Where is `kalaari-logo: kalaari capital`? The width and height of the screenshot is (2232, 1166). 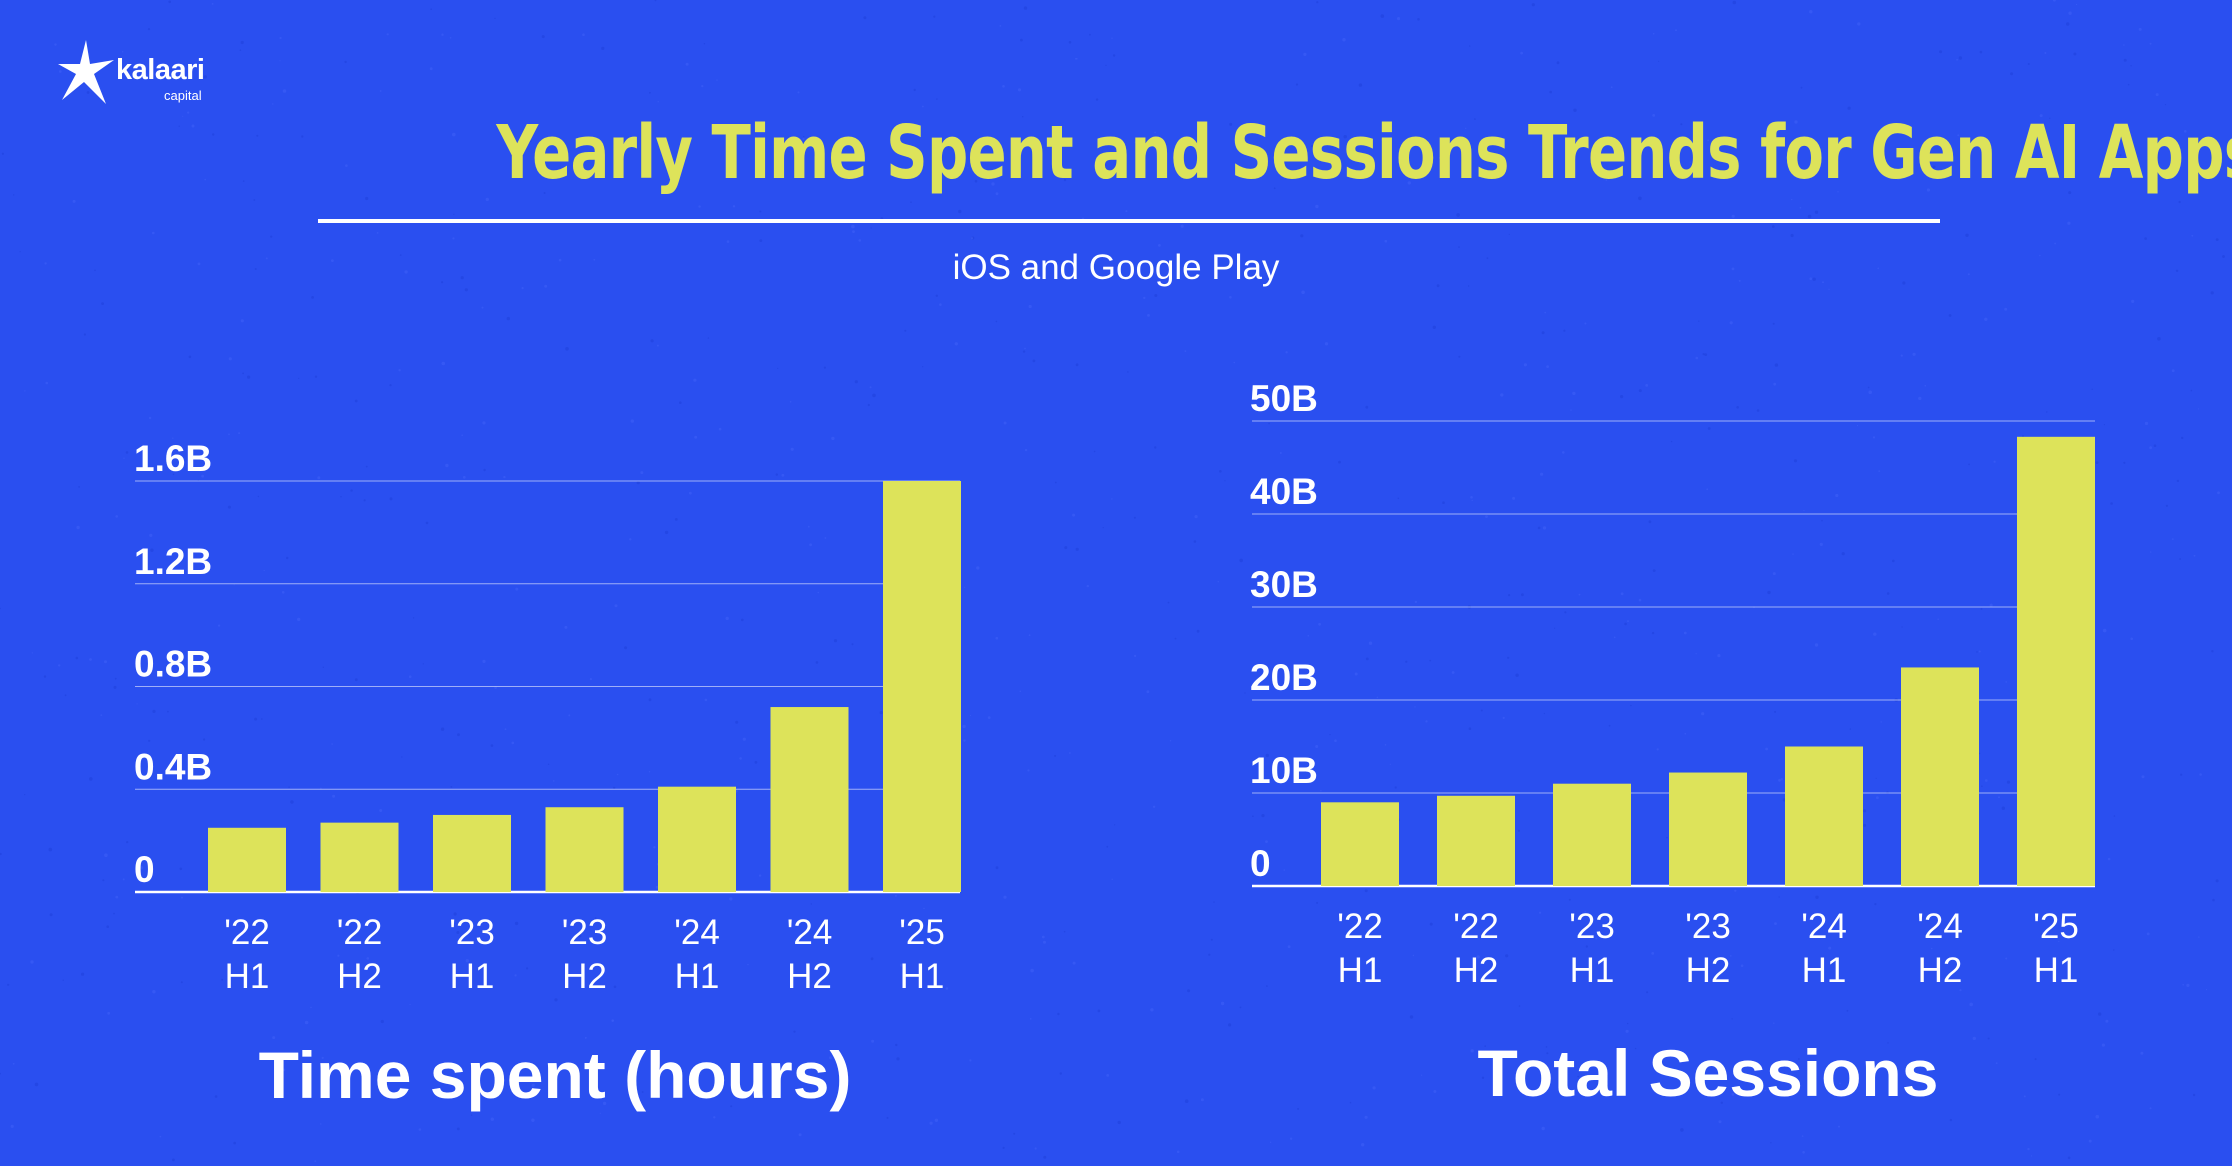
kalaari-logo: kalaari capital is located at coordinates (141, 73).